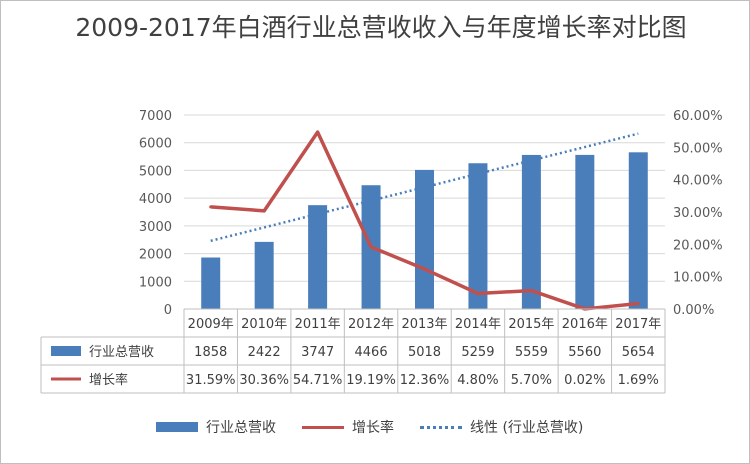 The width and height of the screenshot is (750, 464). Describe the element at coordinates (527, 428) in the screenshot. I see `legend-label-trend: 线性 (行业总营收)` at that location.